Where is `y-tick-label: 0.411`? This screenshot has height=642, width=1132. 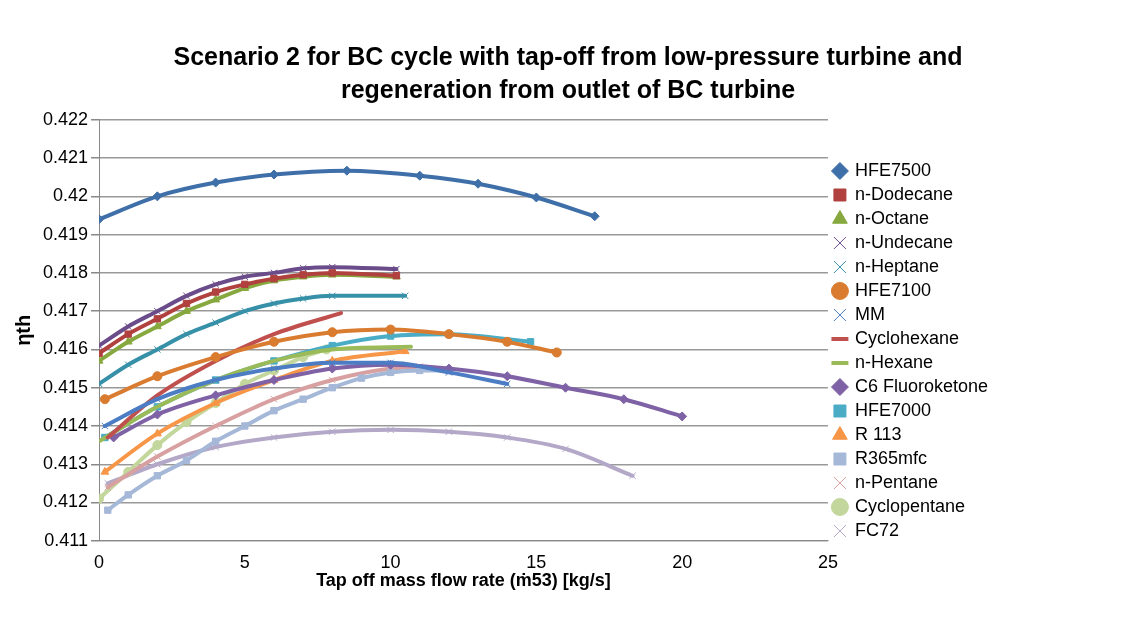 y-tick-label: 0.411 is located at coordinates (66, 539).